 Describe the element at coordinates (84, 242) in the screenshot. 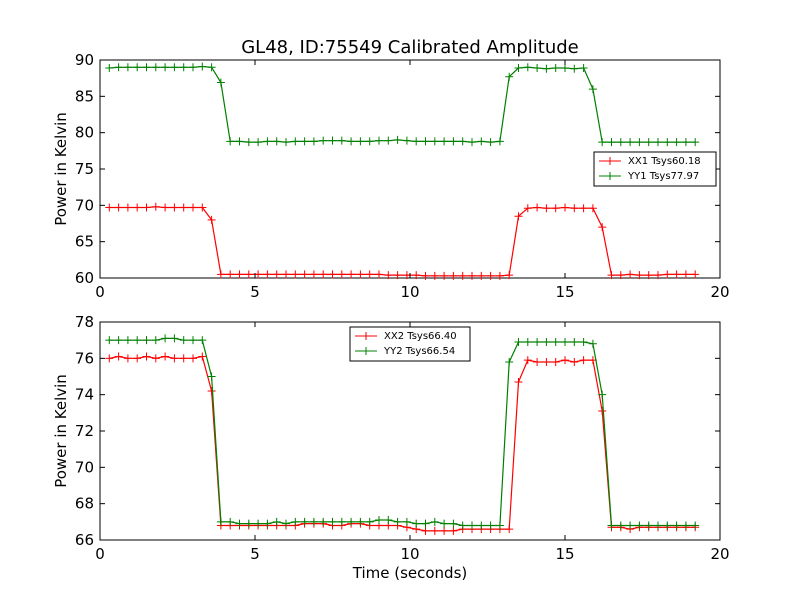

I see `top-y-tick-label: 65` at that location.